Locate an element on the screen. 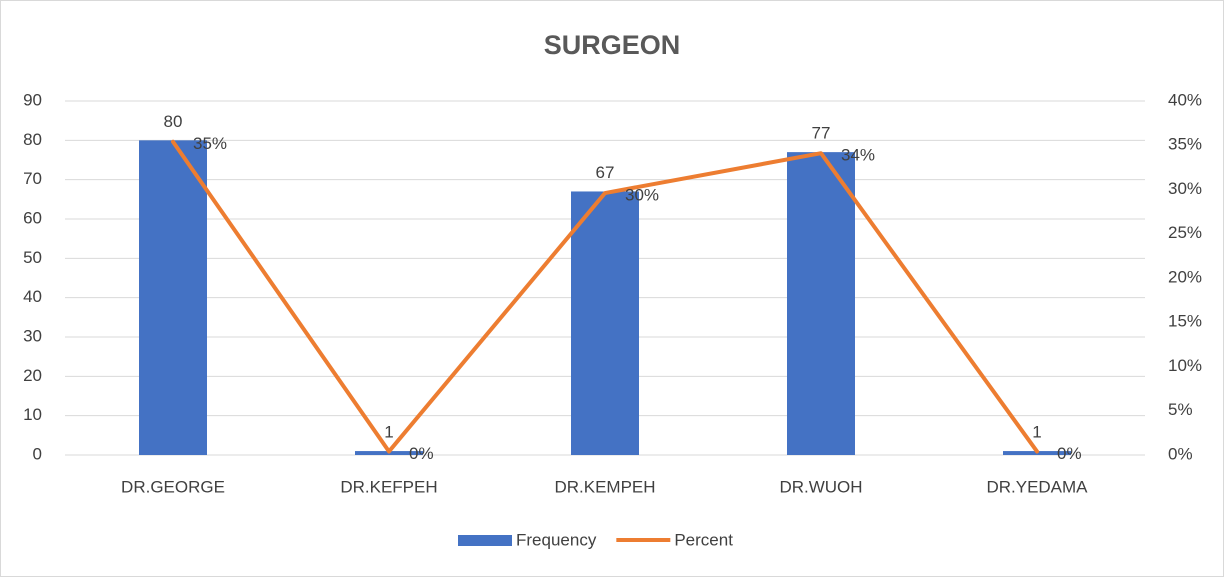 The height and width of the screenshot is (577, 1224). y2-tick-label: 30% is located at coordinates (1185, 188).